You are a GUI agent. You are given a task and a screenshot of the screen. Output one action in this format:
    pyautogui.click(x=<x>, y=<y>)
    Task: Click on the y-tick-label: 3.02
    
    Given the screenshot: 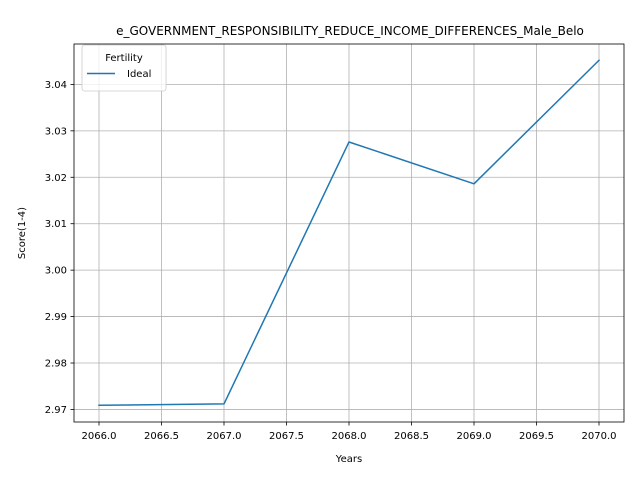 What is the action you would take?
    pyautogui.click(x=56, y=178)
    